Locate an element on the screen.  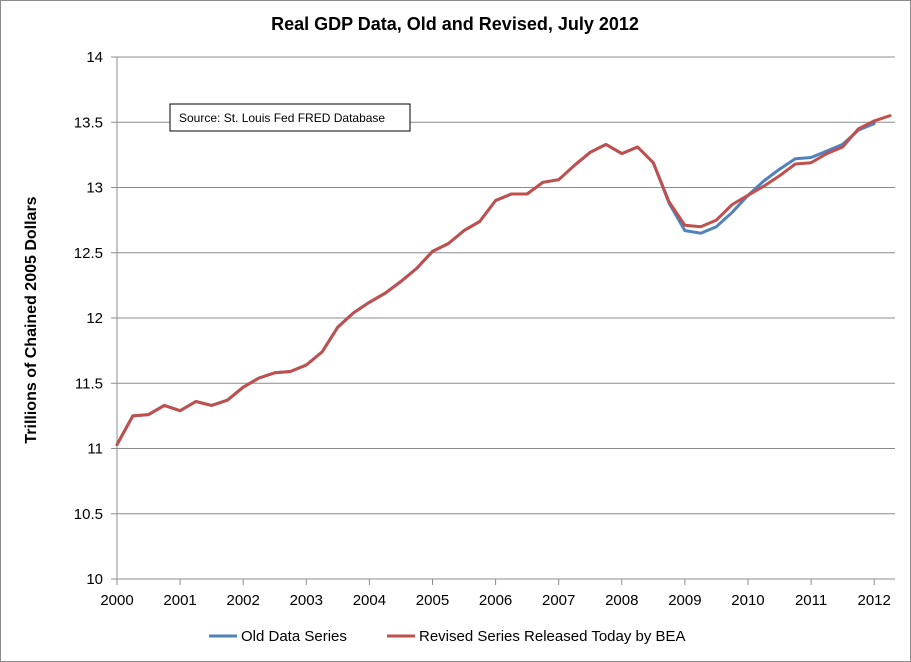
annotation-box is located at coordinates (290, 117).